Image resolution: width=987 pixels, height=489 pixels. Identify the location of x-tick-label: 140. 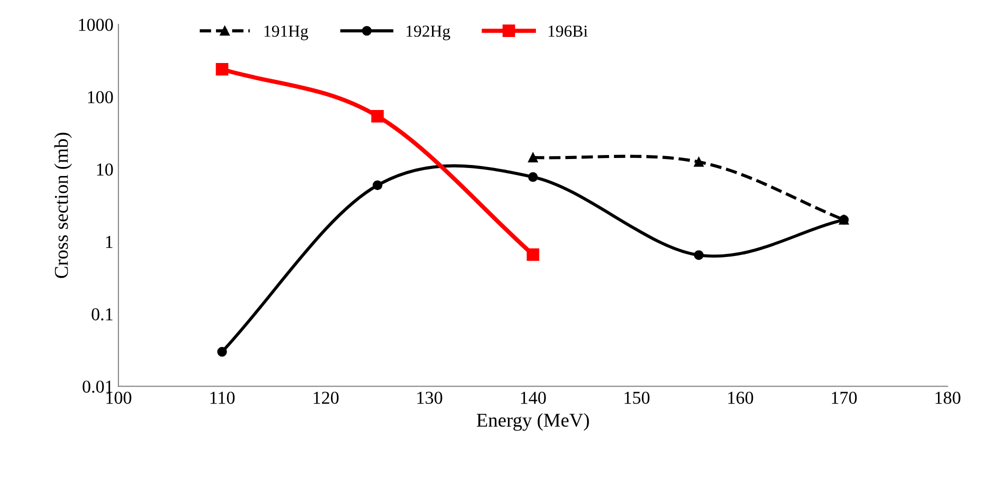
(533, 398).